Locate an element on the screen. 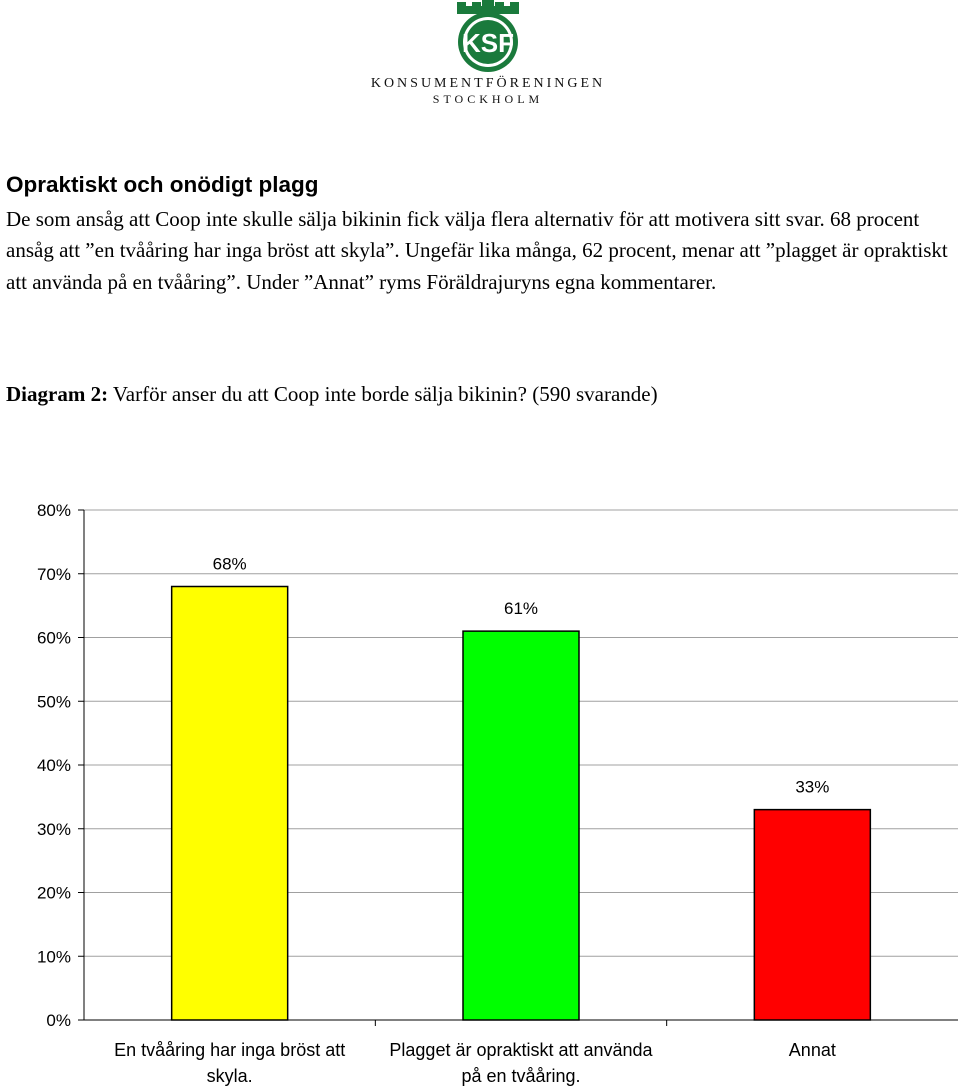 This screenshot has height=1089, width=960. logo-name-line1: KONSUMENTFÖRENINGEN is located at coordinates (488, 83).